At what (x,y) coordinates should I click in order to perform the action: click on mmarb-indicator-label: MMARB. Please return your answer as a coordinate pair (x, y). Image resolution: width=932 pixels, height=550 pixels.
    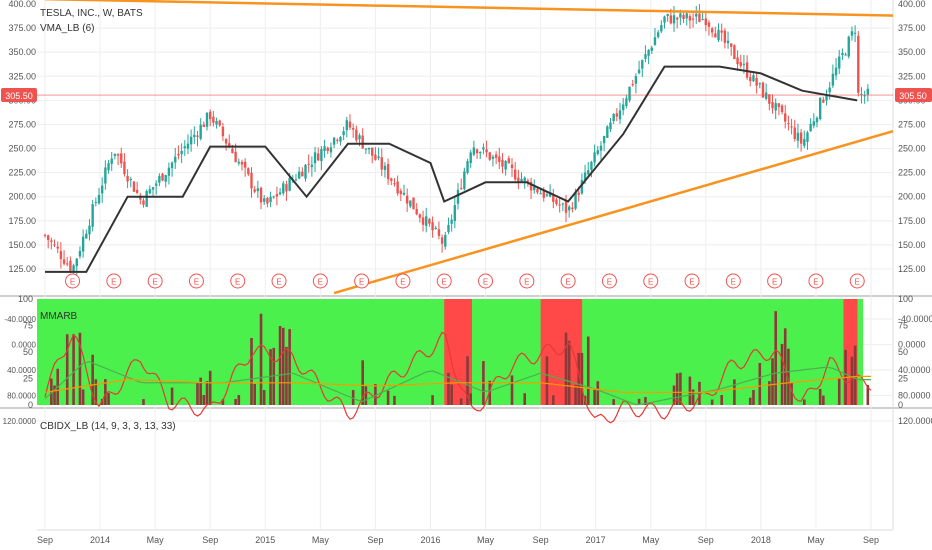
    Looking at the image, I should click on (59, 316).